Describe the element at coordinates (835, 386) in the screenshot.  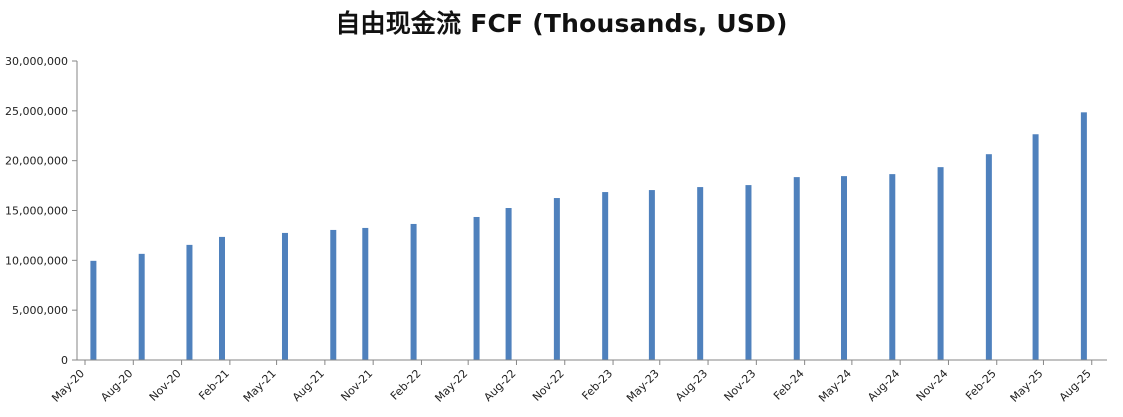
I see `x-tick-label: May-24` at that location.